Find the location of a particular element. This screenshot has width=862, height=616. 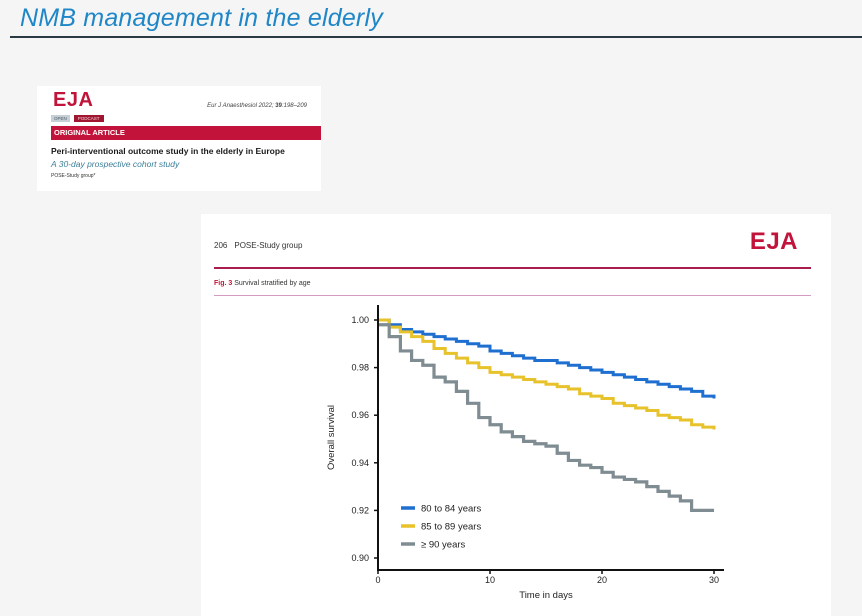

figure-caption-text: Survival stratified by age is located at coordinates (272, 283).